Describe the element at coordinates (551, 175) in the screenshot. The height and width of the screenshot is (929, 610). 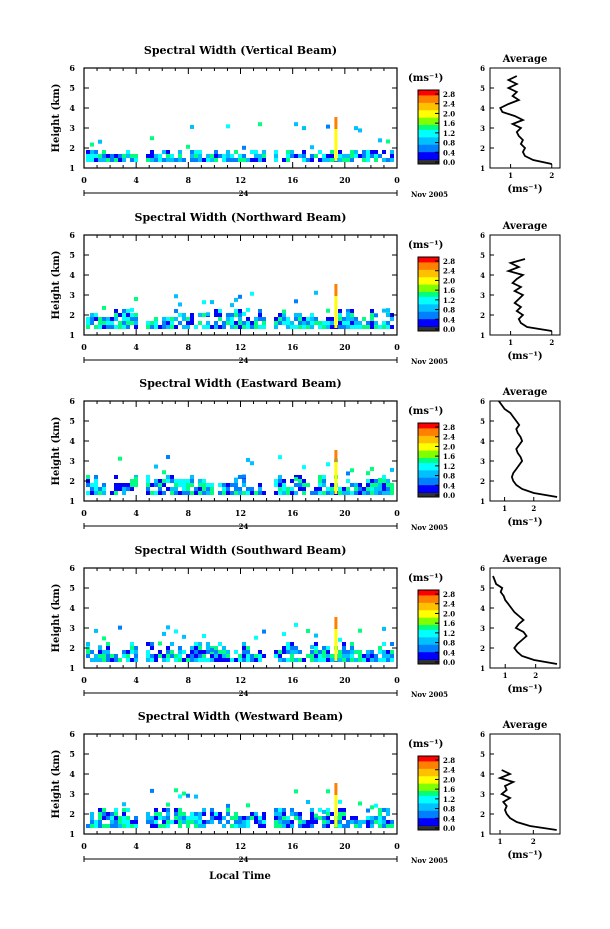
I see `average-x-tick-label: 2` at that location.